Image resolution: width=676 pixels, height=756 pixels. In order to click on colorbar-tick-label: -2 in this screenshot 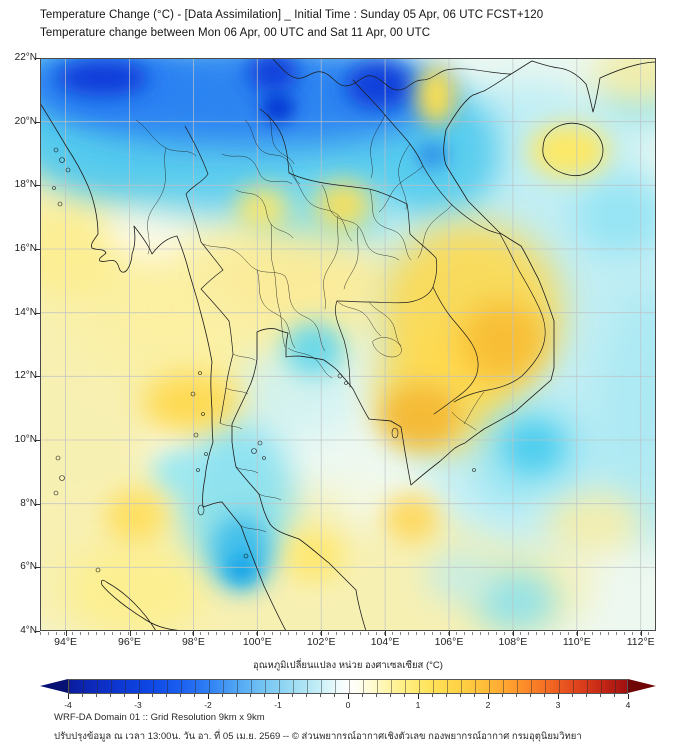, I will do `click(208, 705)`.